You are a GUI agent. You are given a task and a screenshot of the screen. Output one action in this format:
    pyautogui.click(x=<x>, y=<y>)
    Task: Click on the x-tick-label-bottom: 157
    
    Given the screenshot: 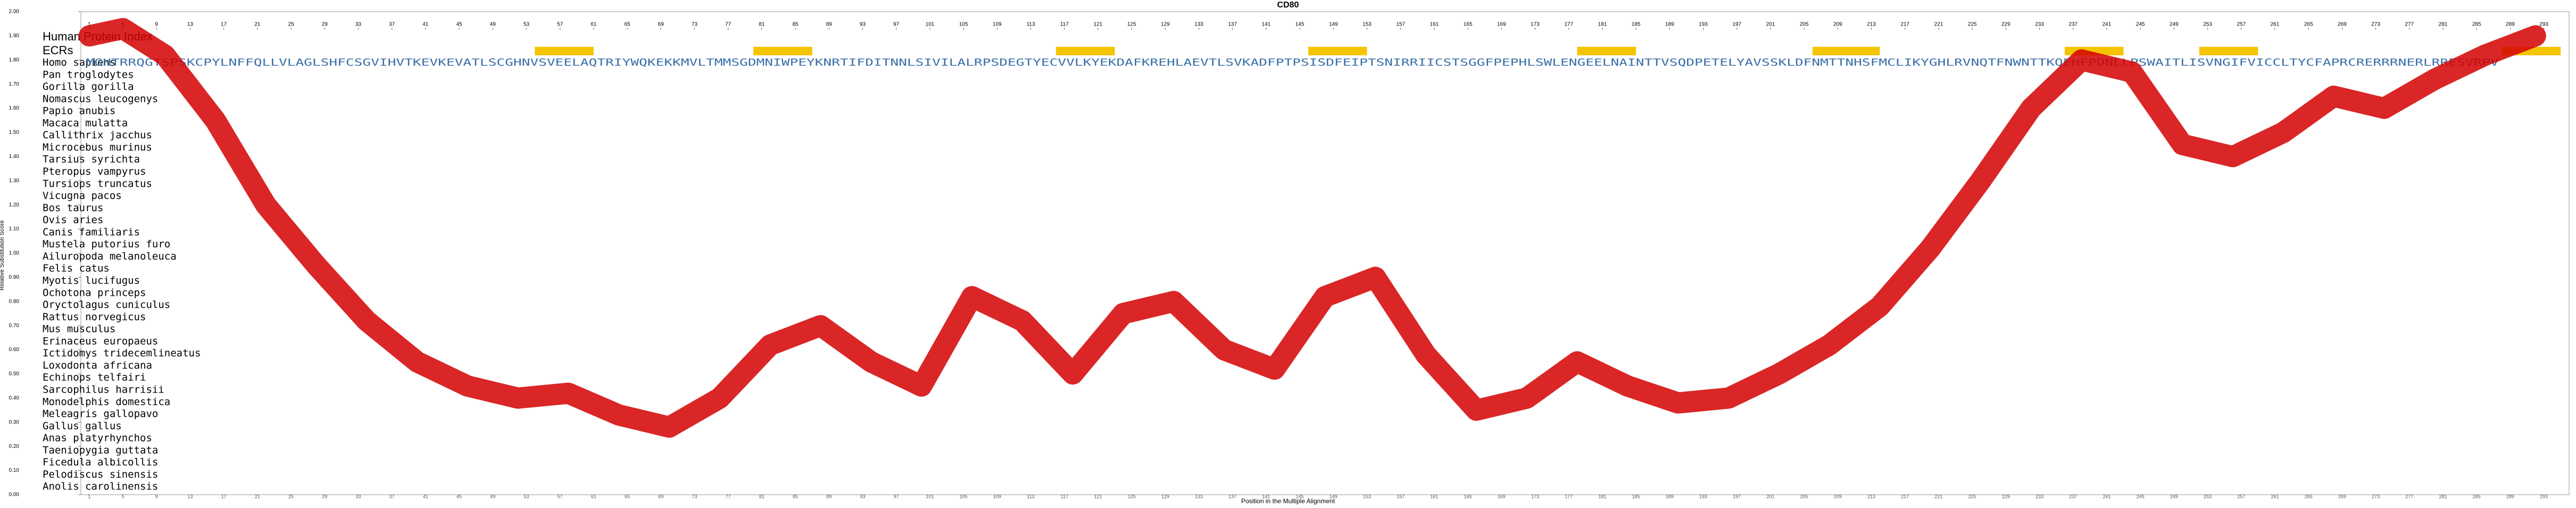 What is the action you would take?
    pyautogui.click(x=1401, y=496)
    